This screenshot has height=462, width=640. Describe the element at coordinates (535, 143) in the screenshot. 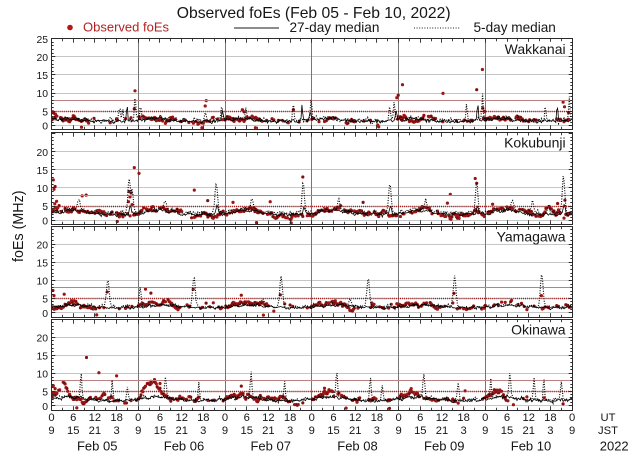

I see `svg-text: Kokubunji` at that location.